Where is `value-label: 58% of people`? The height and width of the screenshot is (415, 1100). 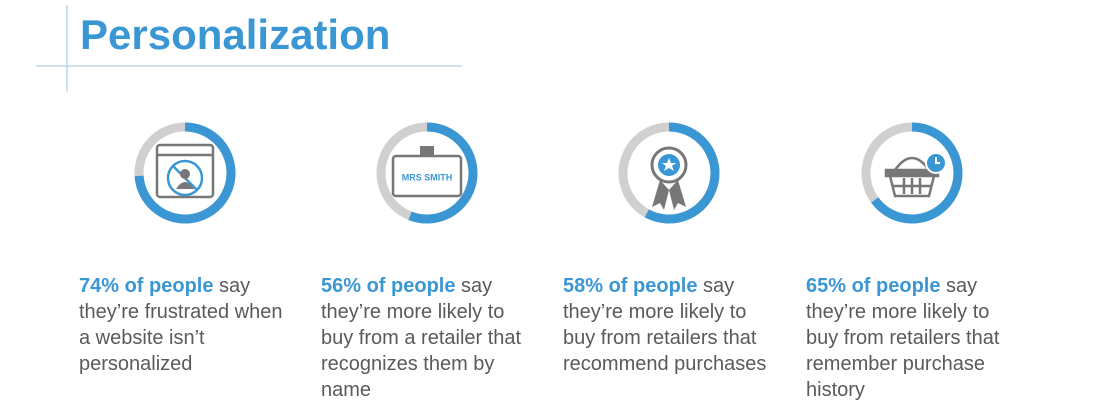 value-label: 58% of people is located at coordinates (630, 286).